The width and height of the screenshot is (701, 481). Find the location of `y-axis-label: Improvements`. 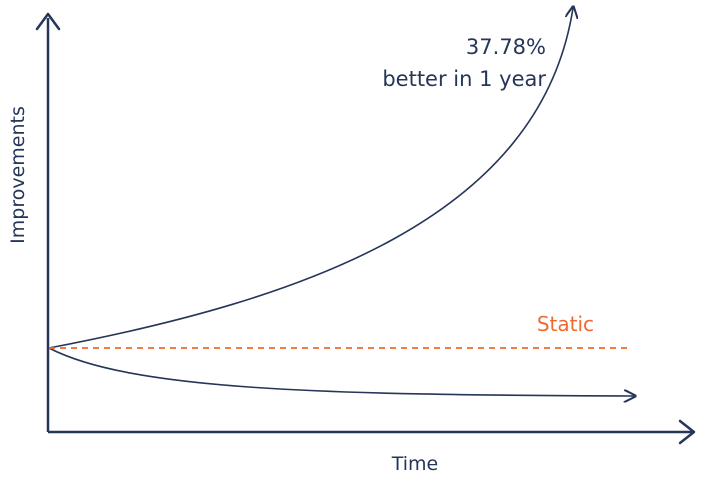

y-axis-label: Improvements is located at coordinates (18, 175).